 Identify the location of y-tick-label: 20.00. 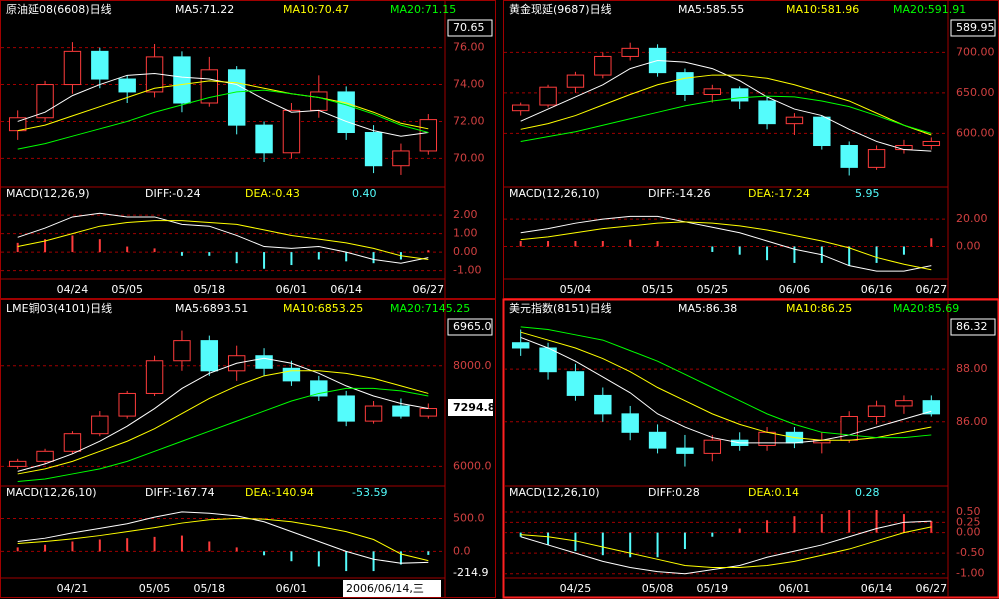
(972, 218).